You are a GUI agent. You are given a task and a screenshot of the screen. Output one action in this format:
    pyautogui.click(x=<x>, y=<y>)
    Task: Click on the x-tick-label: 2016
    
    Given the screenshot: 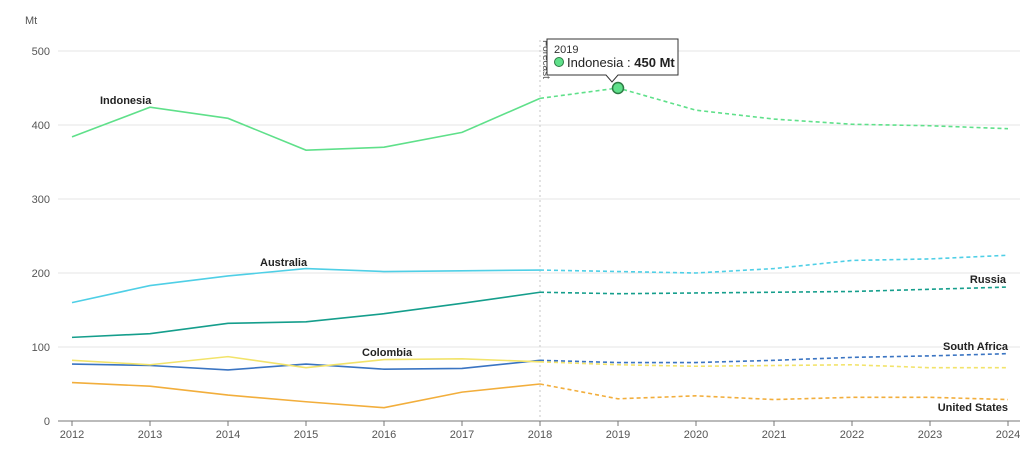 What is the action you would take?
    pyautogui.click(x=384, y=435)
    